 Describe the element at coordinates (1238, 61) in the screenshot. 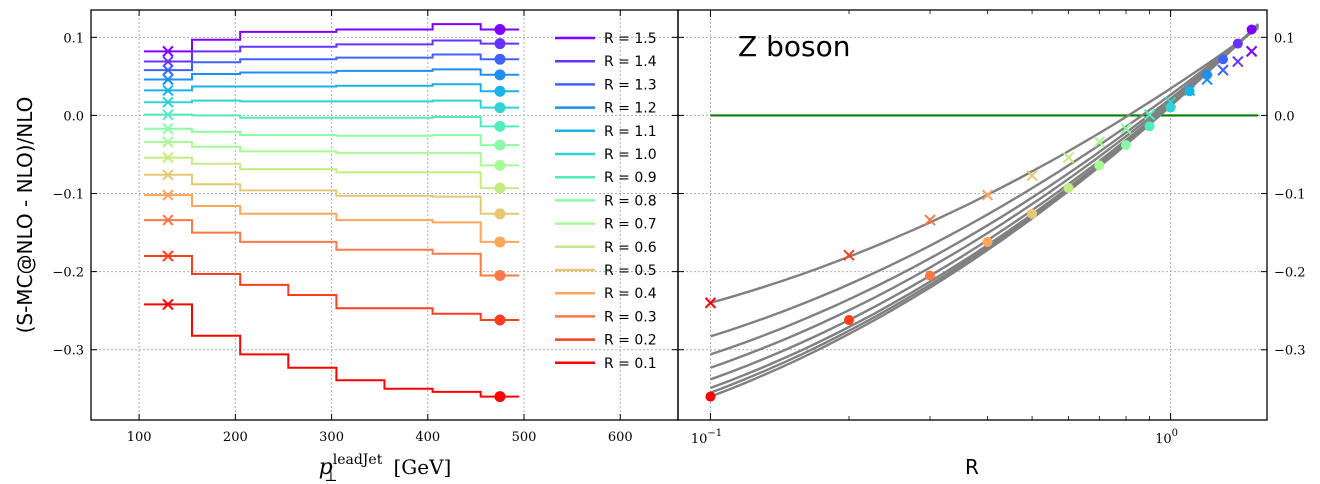

I see `right-cross-marker-13-b` at that location.